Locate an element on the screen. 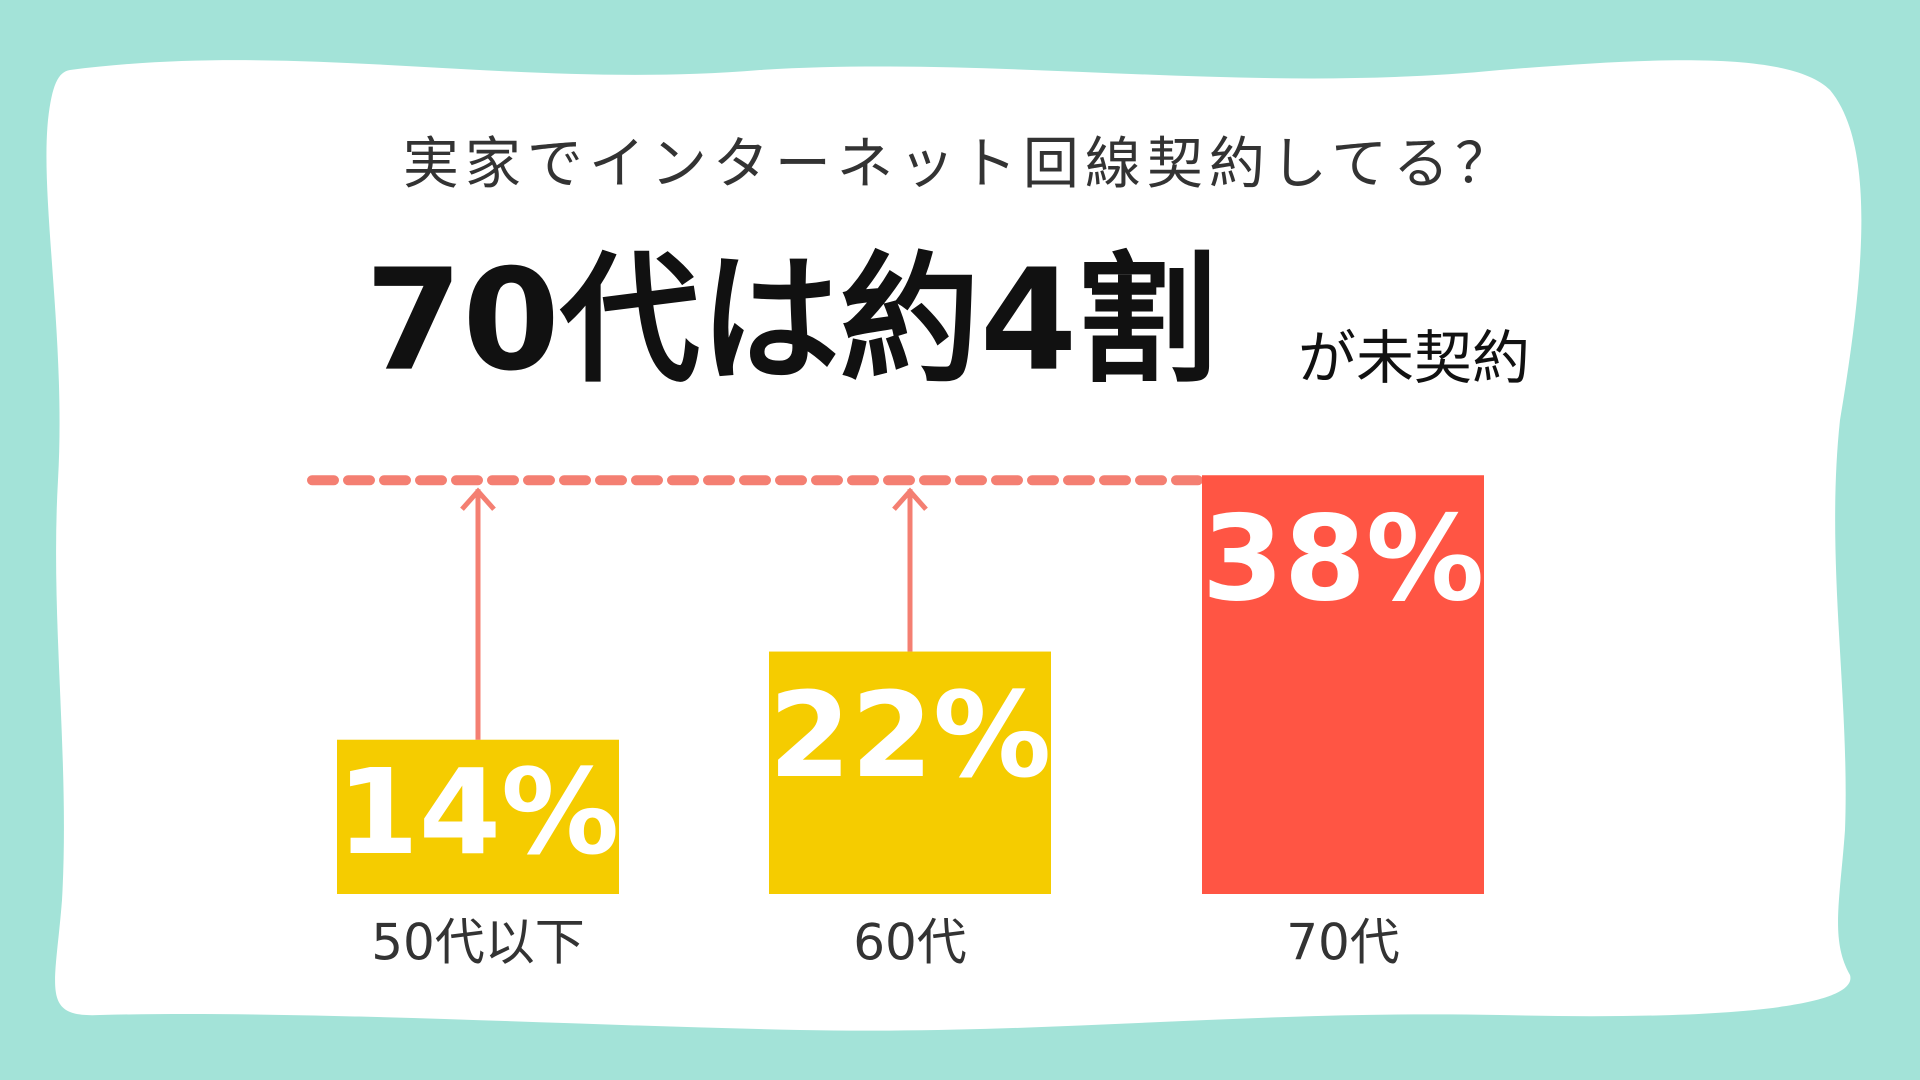 The height and width of the screenshot is (1080, 1920). headline-suffix: が未契約 is located at coordinates (1414, 358).